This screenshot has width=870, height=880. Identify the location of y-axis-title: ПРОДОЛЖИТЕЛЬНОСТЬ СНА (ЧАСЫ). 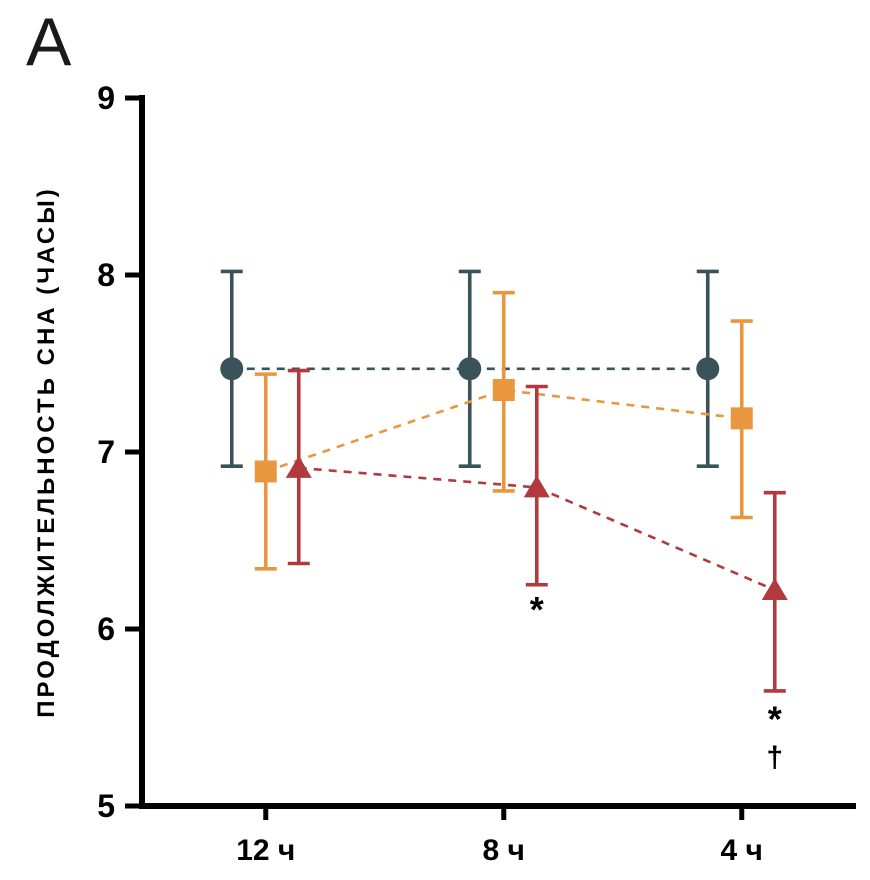
(46, 451).